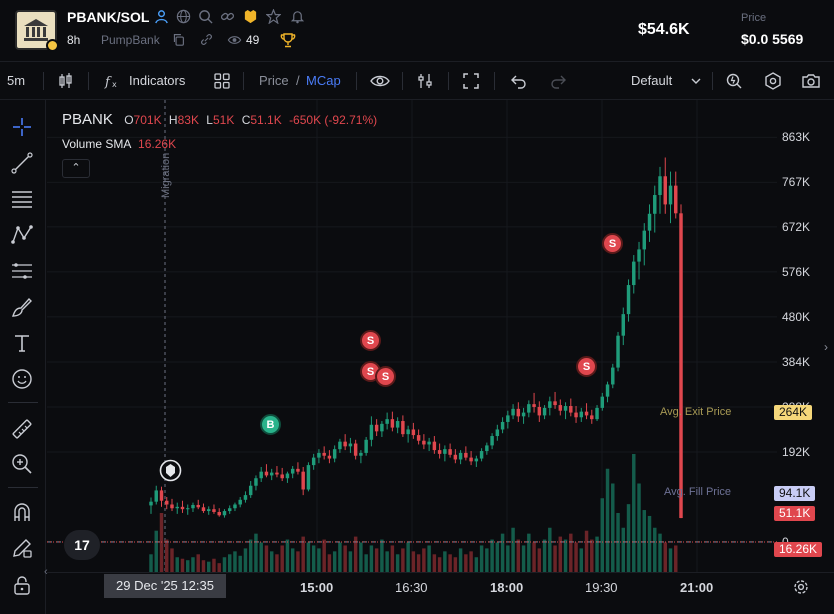 Image resolution: width=834 pixels, height=614 pixels. Describe the element at coordinates (205, 16) in the screenshot. I see `search-icon` at that location.